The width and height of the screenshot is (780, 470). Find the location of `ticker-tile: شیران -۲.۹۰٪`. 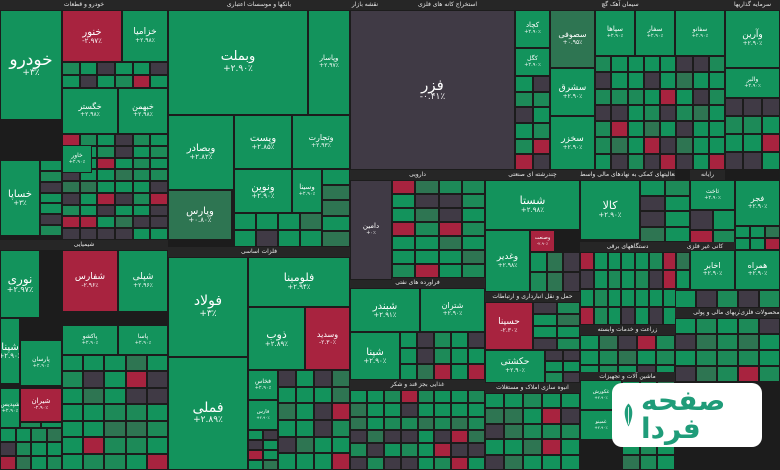

ticker-tile: شیران -۲.۹۰٪ is located at coordinates (41, 405).